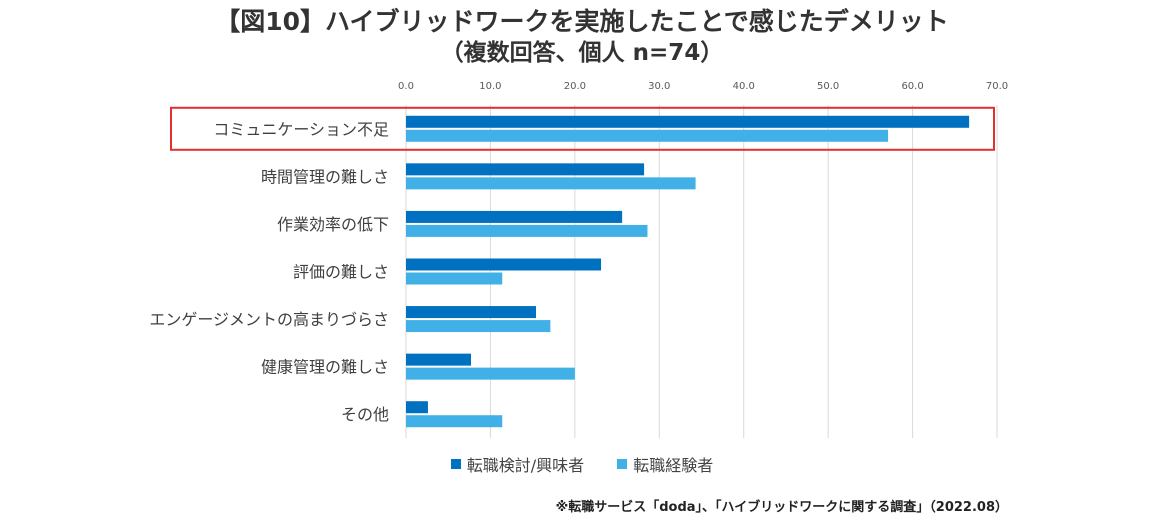 The image size is (1164, 532). What do you see at coordinates (912, 86) in the screenshot?
I see `x-tick-label: 60.0` at bounding box center [912, 86].